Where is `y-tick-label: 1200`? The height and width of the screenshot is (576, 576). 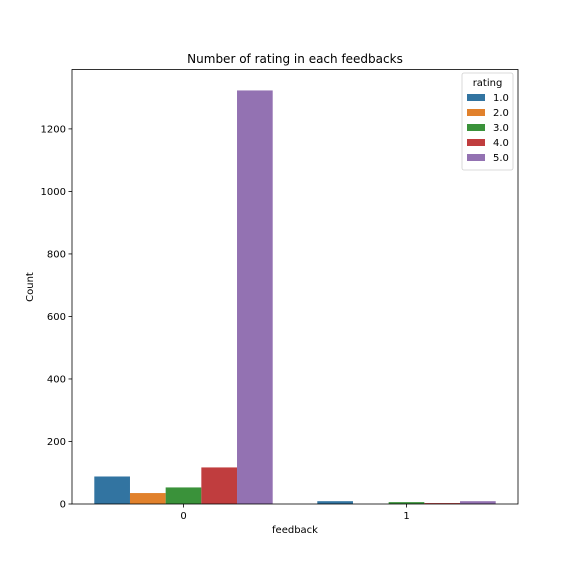
y-tick-label: 1200 is located at coordinates (53, 129).